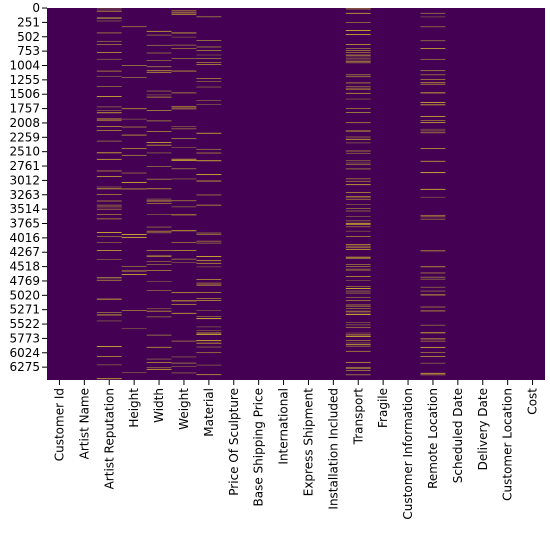 Image resolution: width=550 pixels, height=547 pixels. What do you see at coordinates (533, 401) in the screenshot?
I see `x-tick-label: Cost` at bounding box center [533, 401].